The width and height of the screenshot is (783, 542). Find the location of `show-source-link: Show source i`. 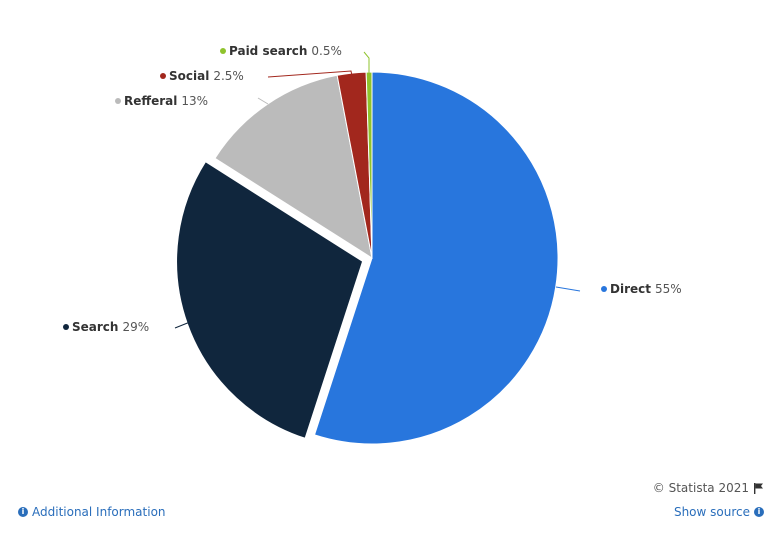

show-source-link: Show source i is located at coordinates (719, 512).